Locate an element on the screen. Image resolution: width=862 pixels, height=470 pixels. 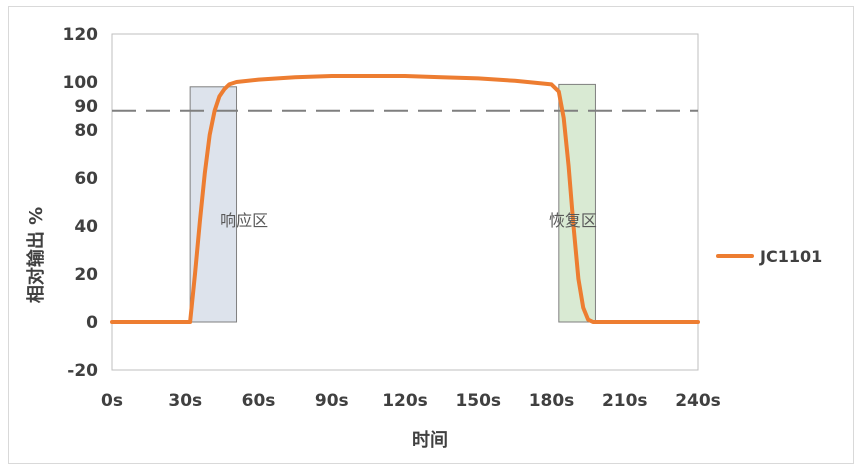
legend-label: JC1101 is located at coordinates (790, 256).